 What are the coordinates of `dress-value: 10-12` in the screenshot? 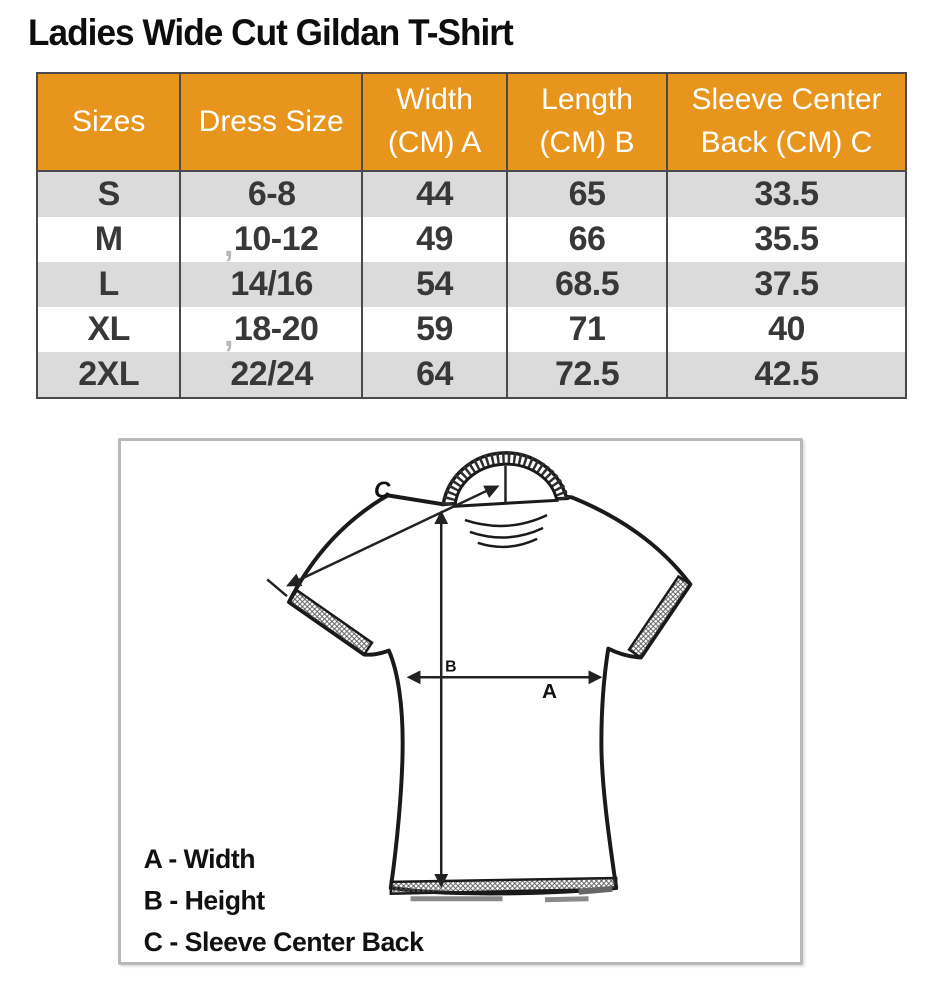 It's located at (276, 239).